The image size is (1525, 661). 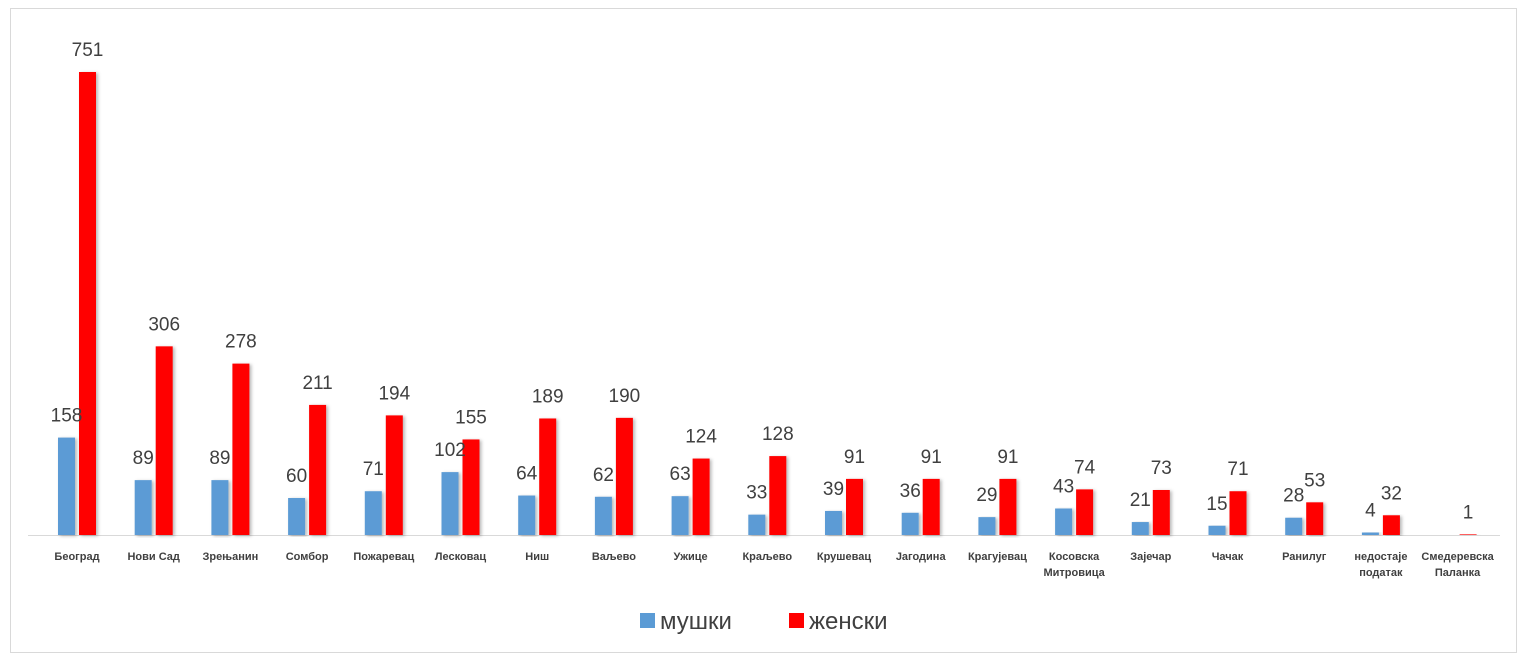 What do you see at coordinates (461, 557) in the screenshot?
I see `category-label-5: Лесковац` at bounding box center [461, 557].